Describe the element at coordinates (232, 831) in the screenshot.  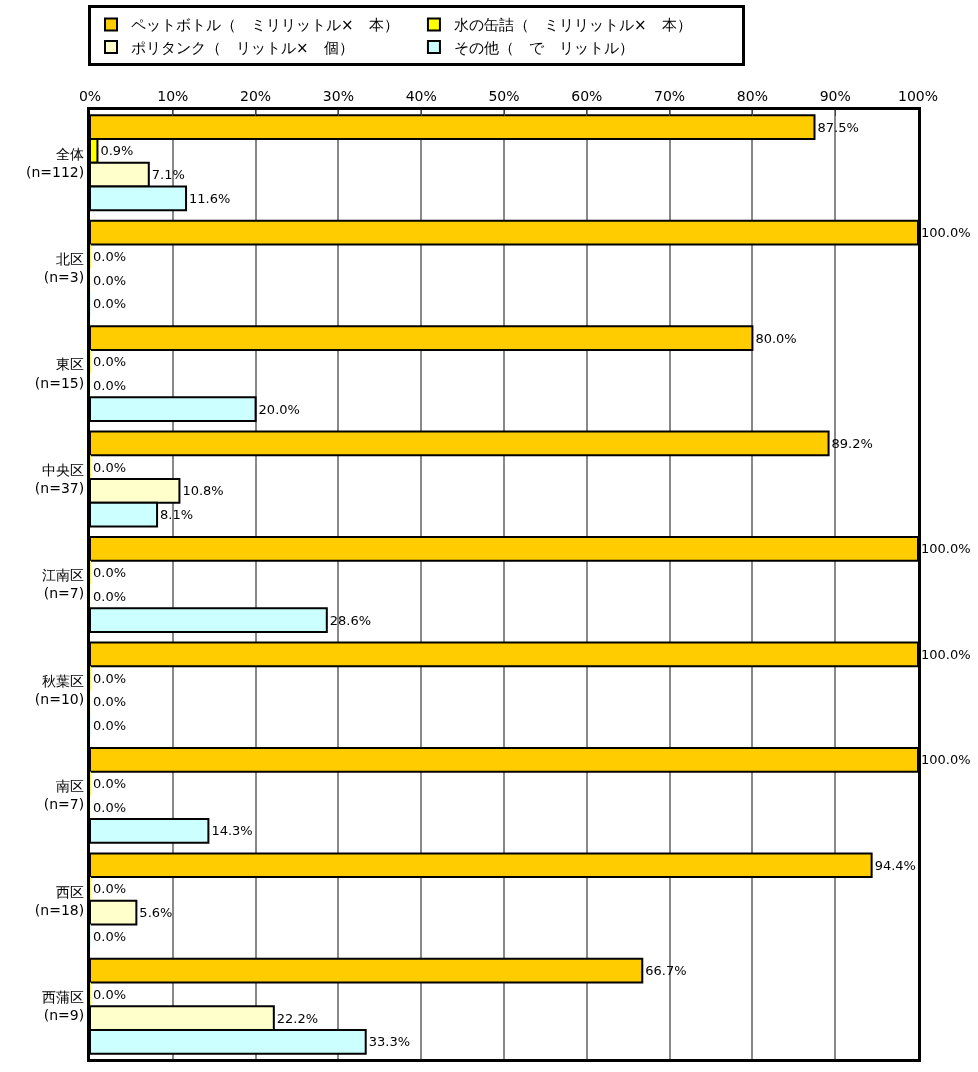
I see `data-label: 14.3%` at that location.